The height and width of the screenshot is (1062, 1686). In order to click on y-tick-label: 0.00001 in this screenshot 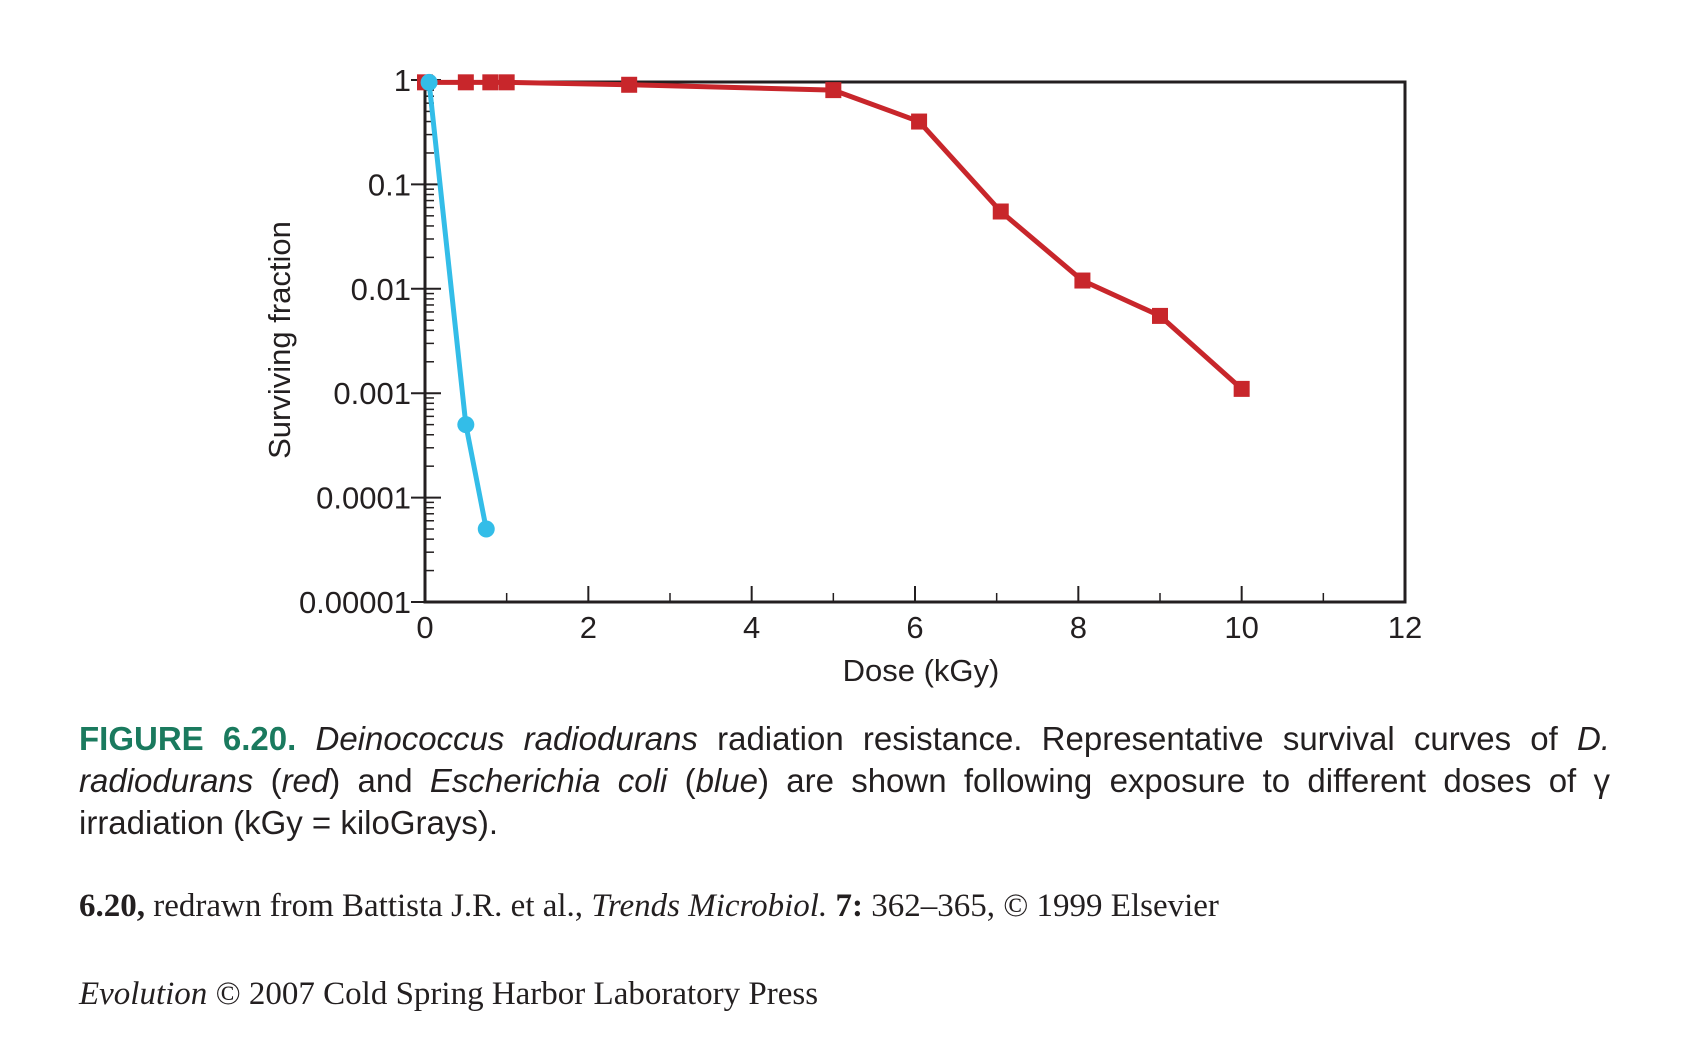, I will do `click(355, 602)`.